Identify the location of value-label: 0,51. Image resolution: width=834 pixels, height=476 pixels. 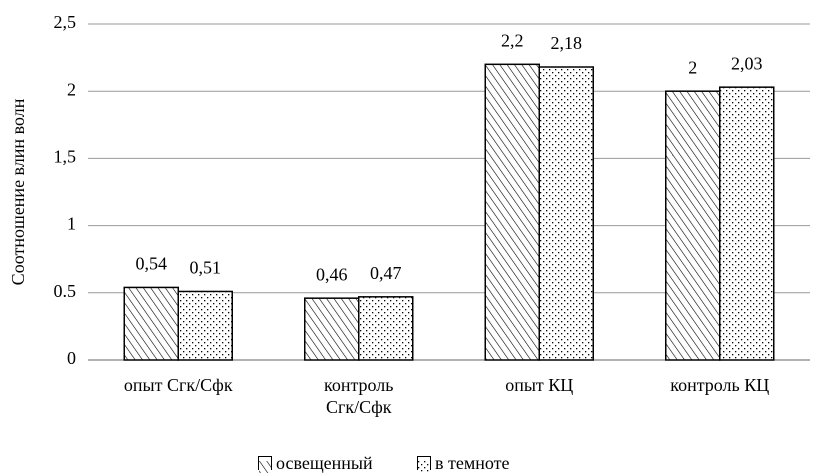
(206, 268).